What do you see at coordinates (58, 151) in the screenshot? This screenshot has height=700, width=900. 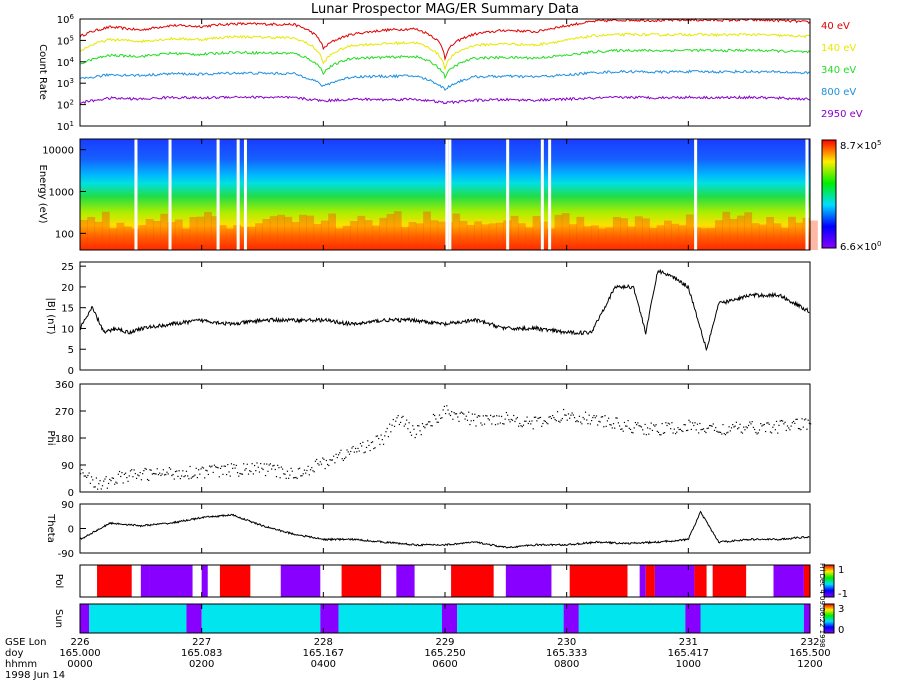 I see `spectrogram-y-tick-label: 10000` at bounding box center [58, 151].